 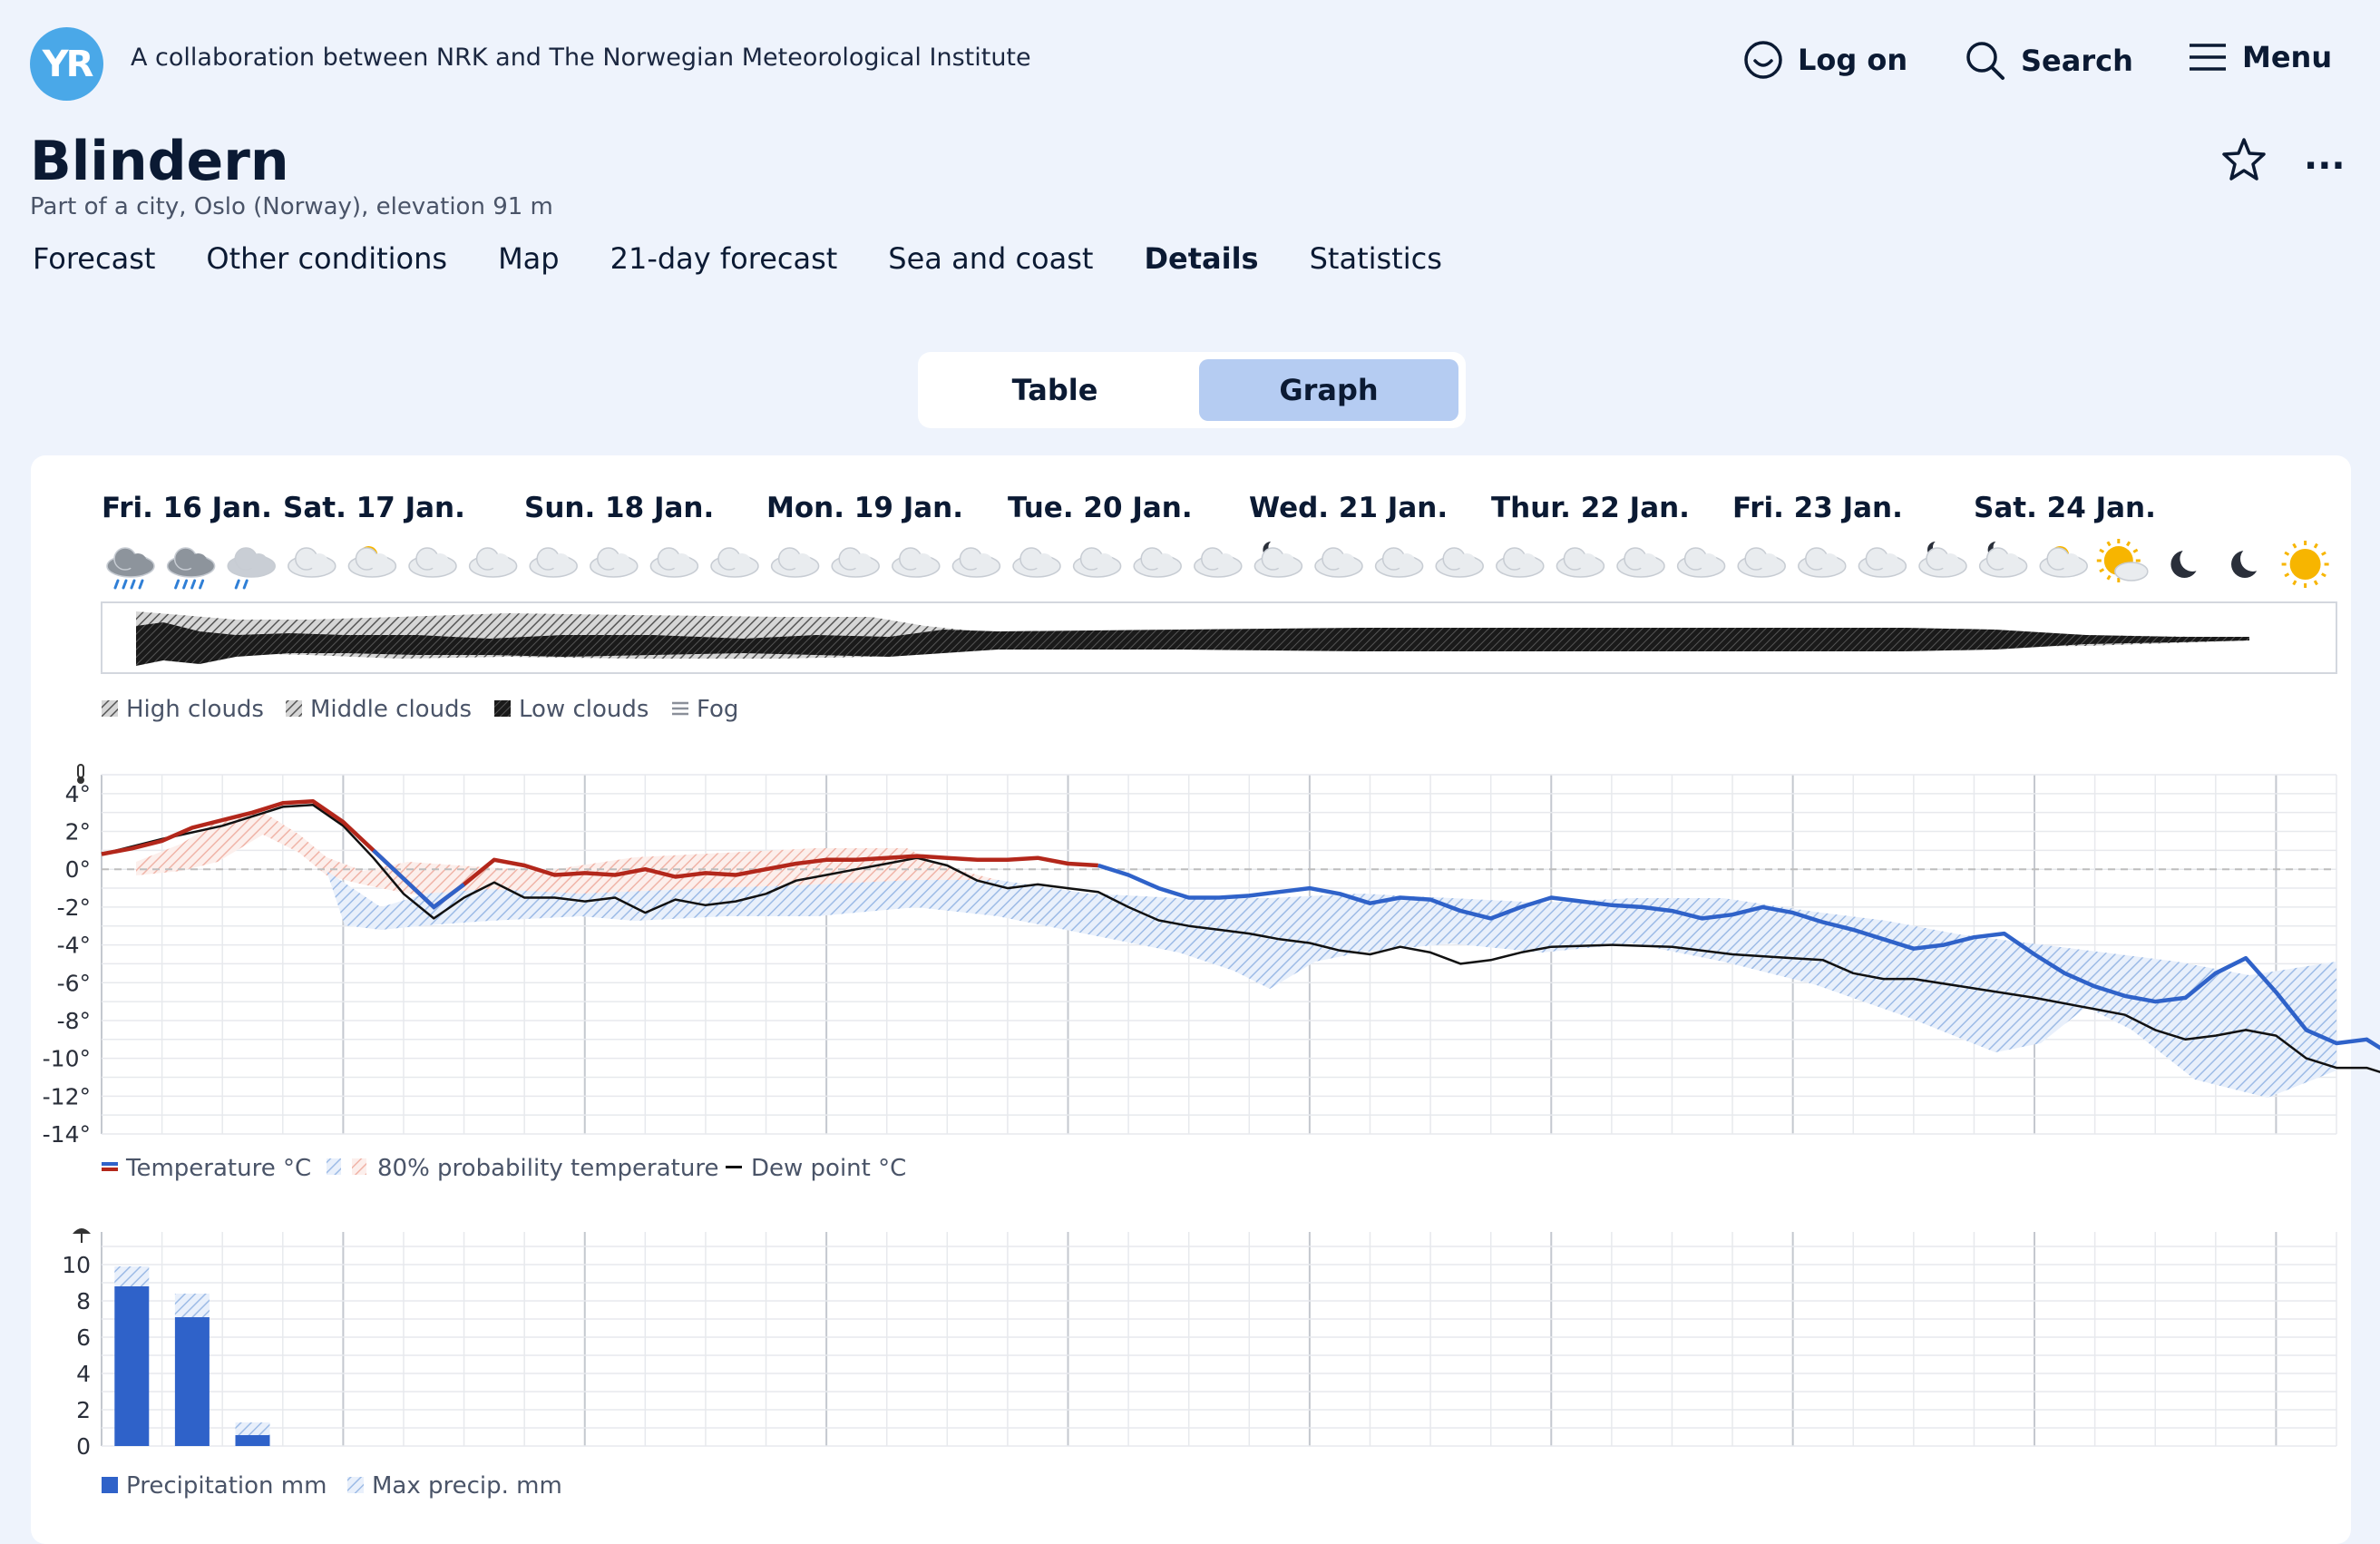 What do you see at coordinates (529, 258) in the screenshot?
I see `tab-map: Map` at bounding box center [529, 258].